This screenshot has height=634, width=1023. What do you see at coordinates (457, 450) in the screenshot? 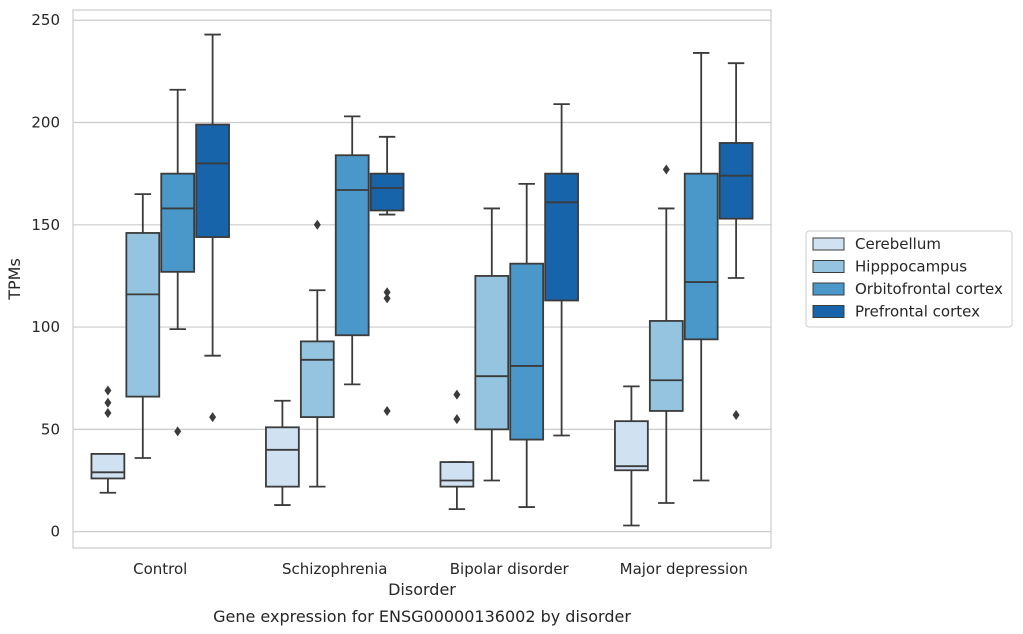
I see `box-bipolar-disorder-cerebellum` at bounding box center [457, 450].